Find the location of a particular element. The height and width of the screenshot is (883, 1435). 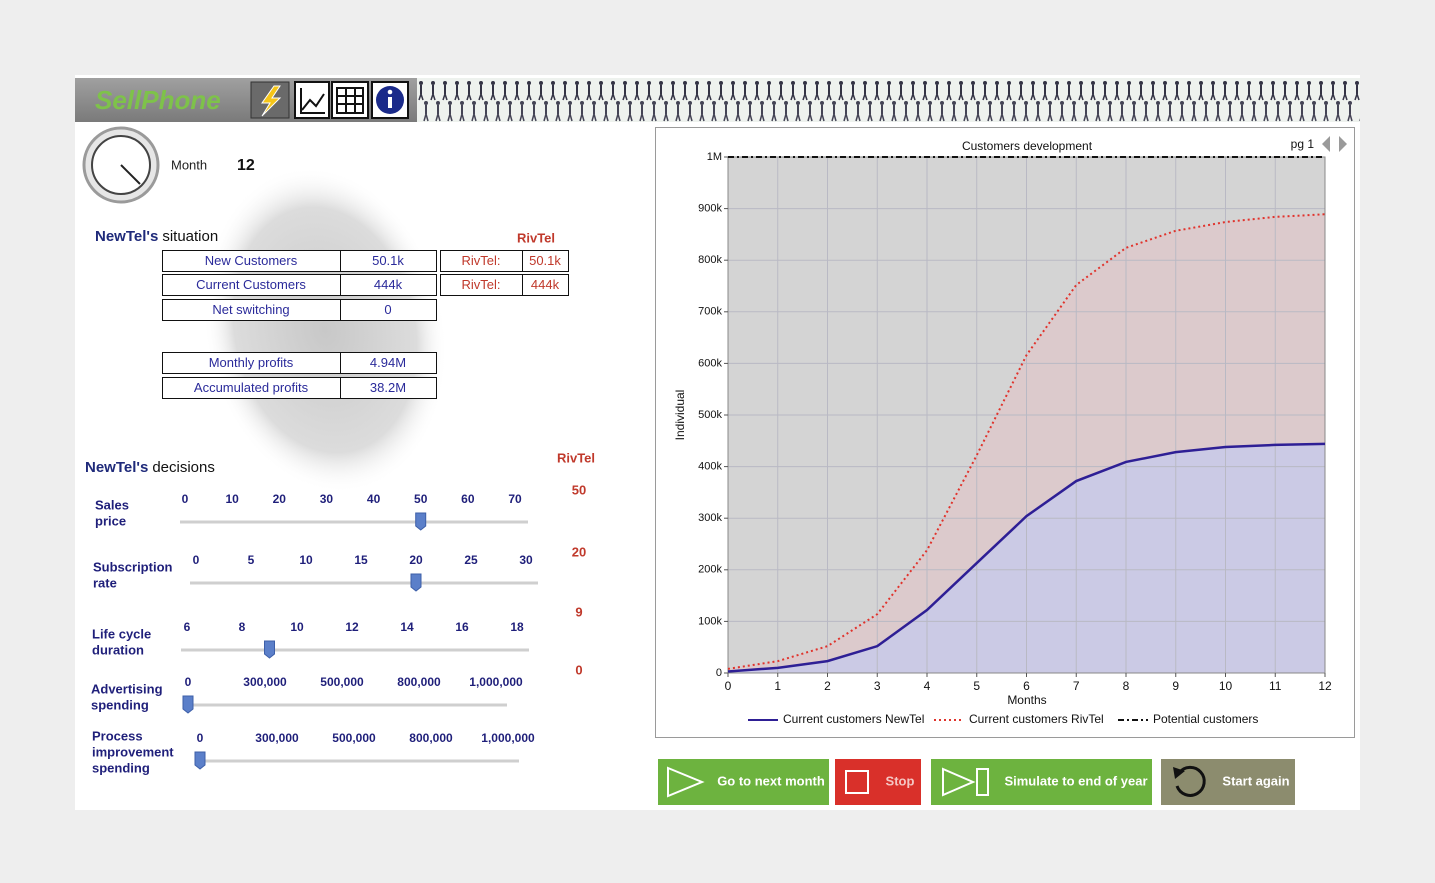

toolbar-icons is located at coordinates (329, 100).